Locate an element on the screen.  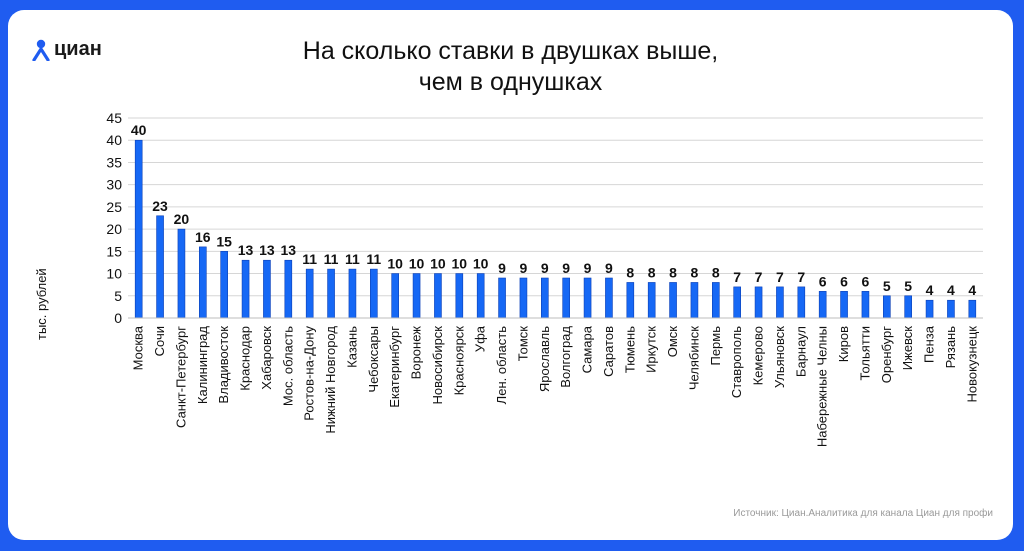
x-tick-label: Чебоксары is located at coordinates (373, 359).